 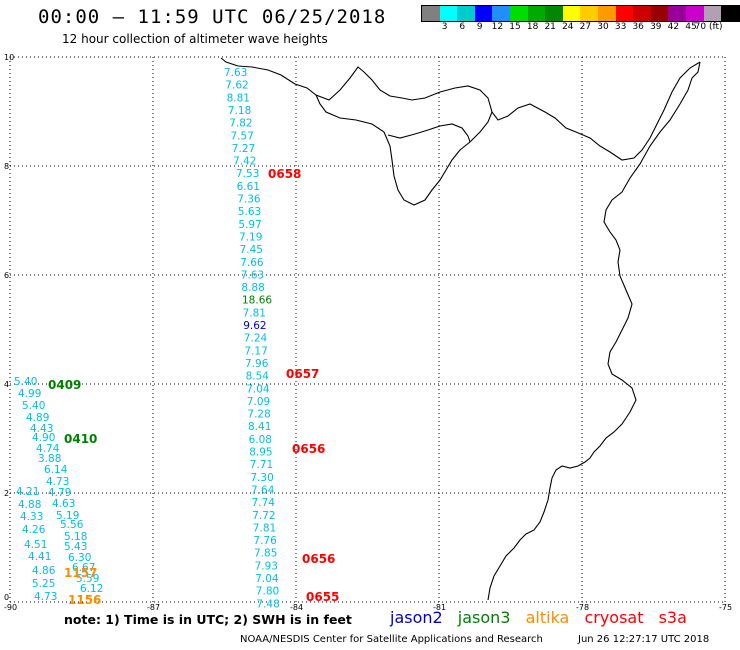 What do you see at coordinates (80, 439) in the screenshot?
I see `pass-time-label: 0410` at bounding box center [80, 439].